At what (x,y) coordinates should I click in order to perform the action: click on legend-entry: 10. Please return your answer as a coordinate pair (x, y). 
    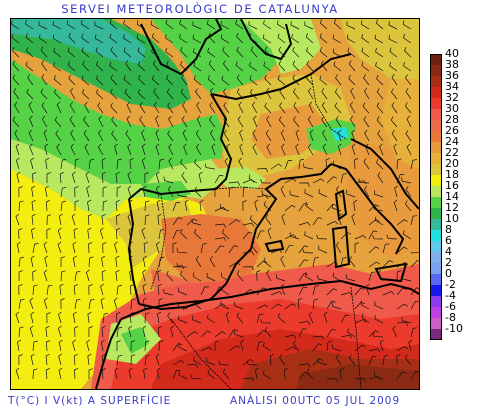
    Looking at the image, I should click on (457, 221).